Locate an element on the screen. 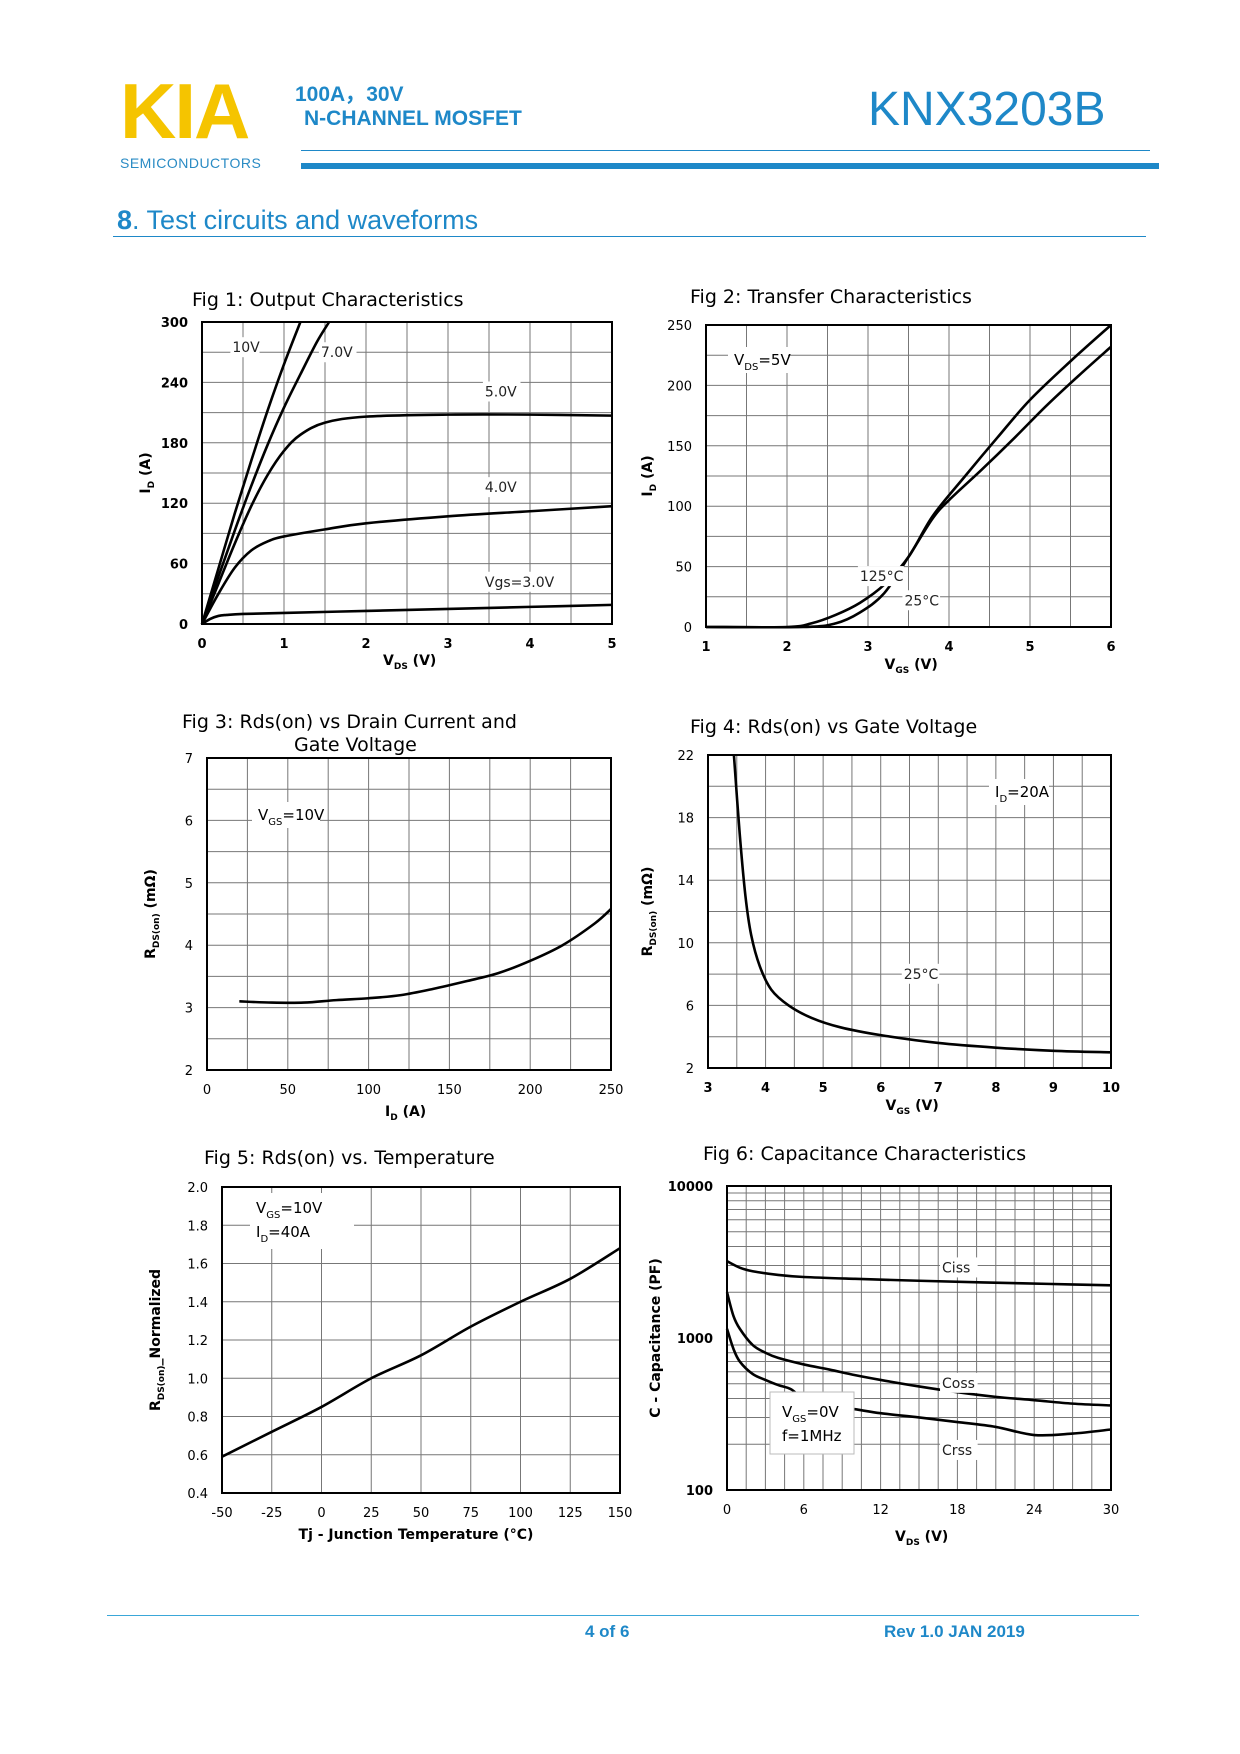  fig3-x-tick-label: 50 is located at coordinates (288, 1090).